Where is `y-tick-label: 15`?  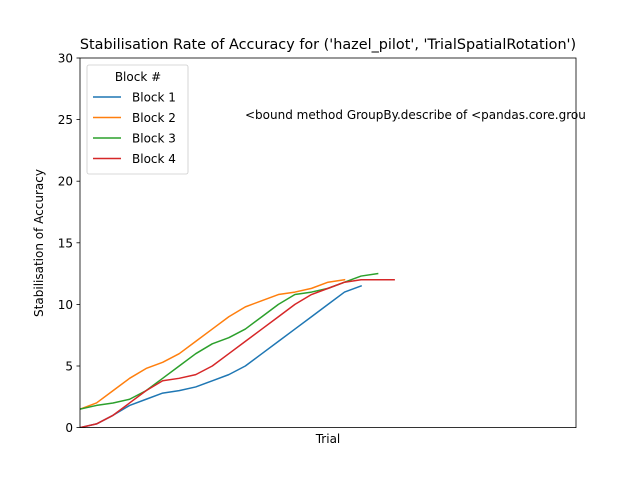 y-tick-label: 15 is located at coordinates (65, 243).